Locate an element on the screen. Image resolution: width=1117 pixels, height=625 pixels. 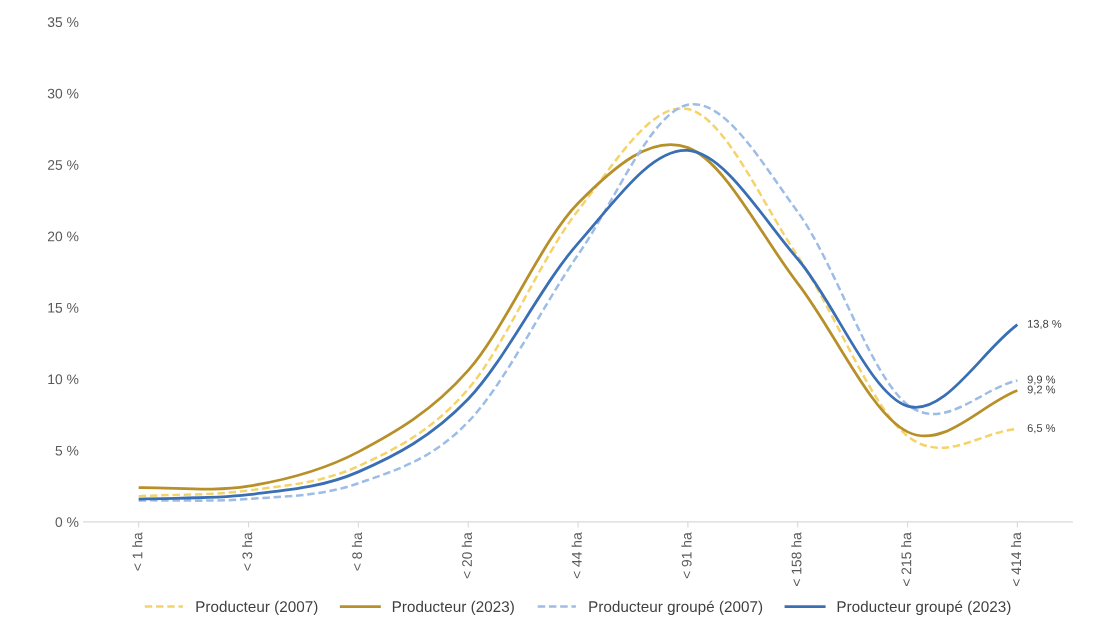
y-tick-label: 25 % is located at coordinates (63, 165).